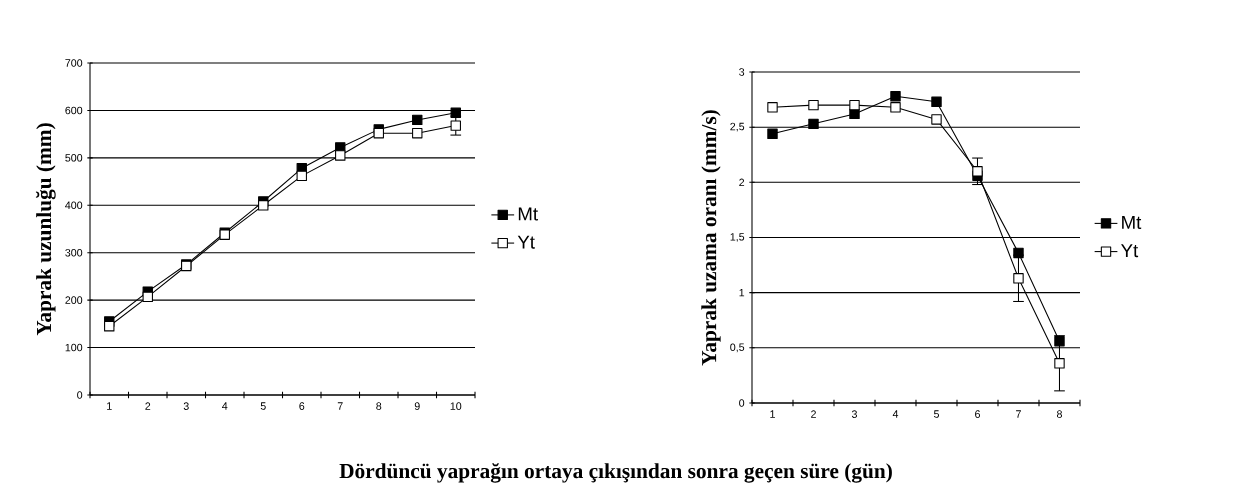 This screenshot has width=1233, height=492. I want to click on y-tick-label: 400, so click(74, 205).